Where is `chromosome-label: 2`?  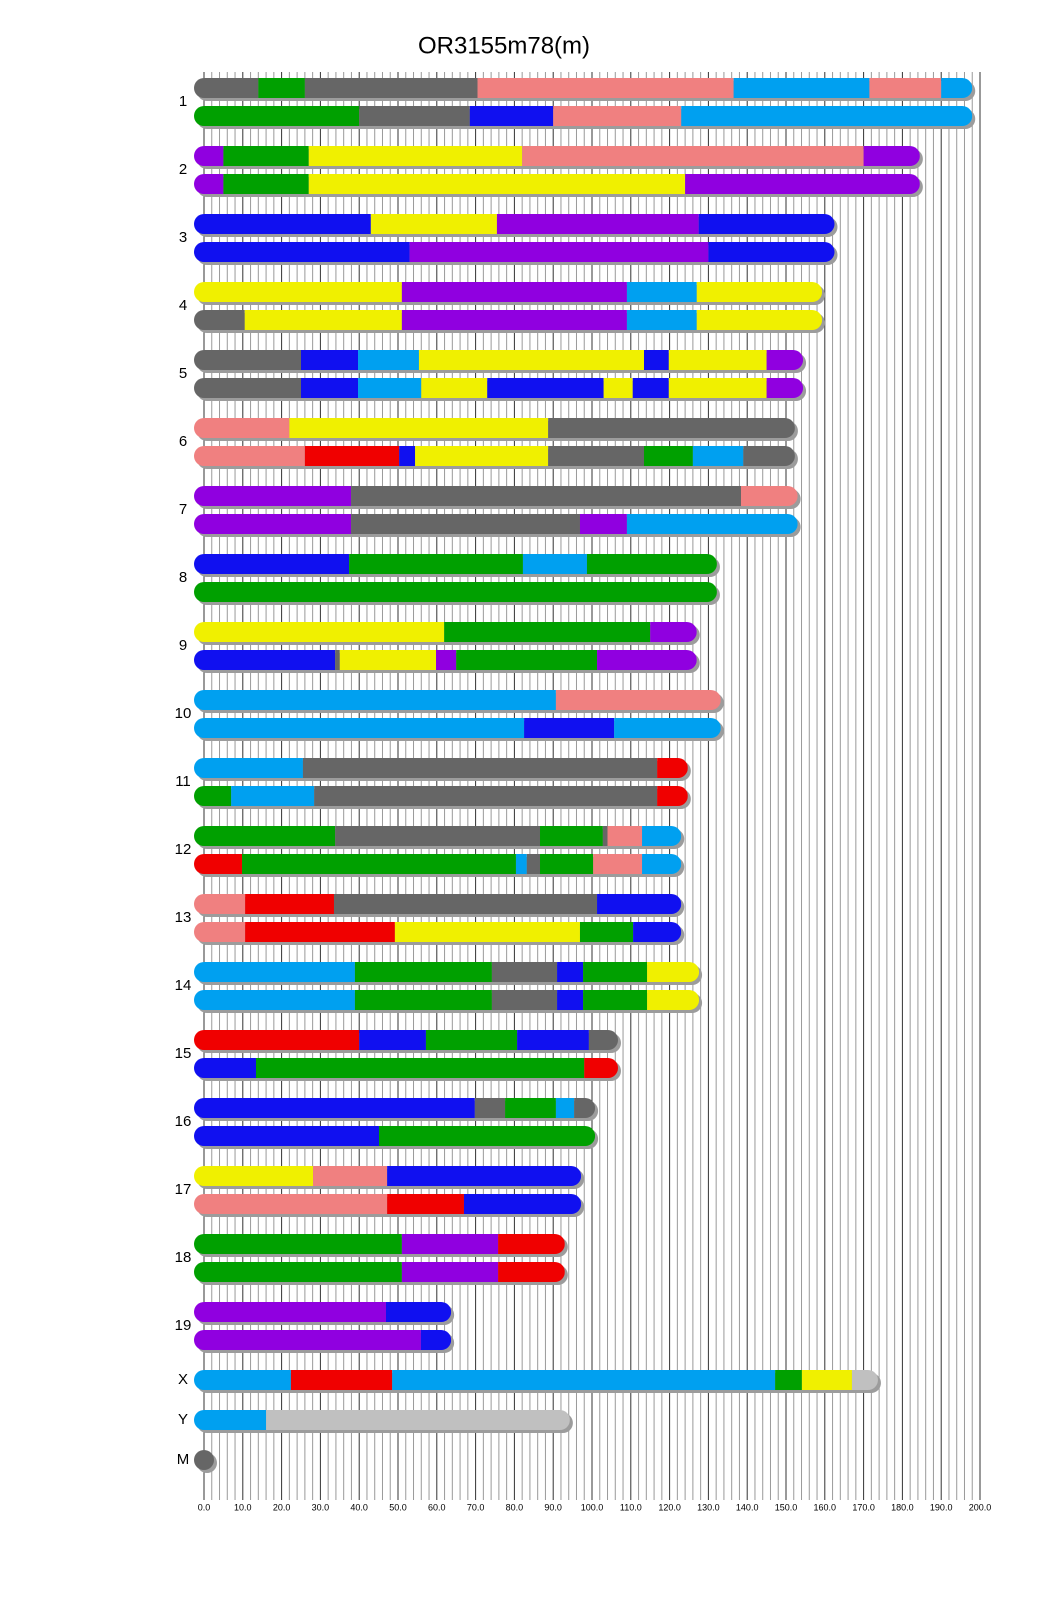 chromosome-label: 2 is located at coordinates (183, 169).